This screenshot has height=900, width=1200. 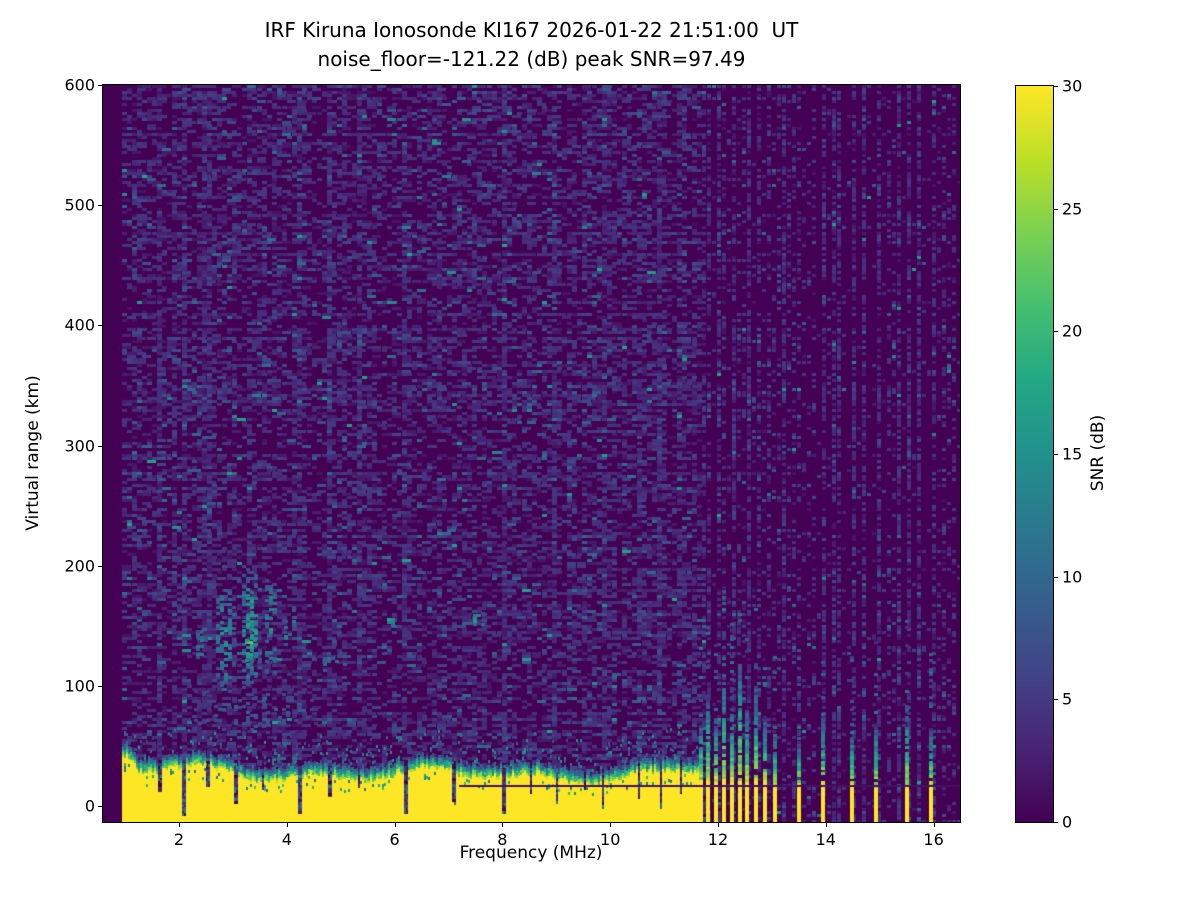 What do you see at coordinates (1072, 577) in the screenshot?
I see `colorbar-tick-label: 10` at bounding box center [1072, 577].